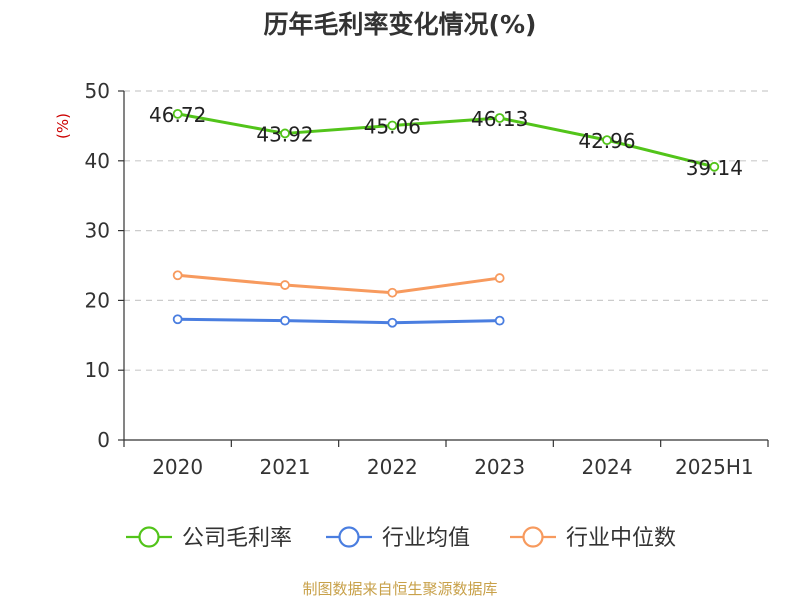 The height and width of the screenshot is (600, 800). I want to click on y-axis-label: (%), so click(63, 126).